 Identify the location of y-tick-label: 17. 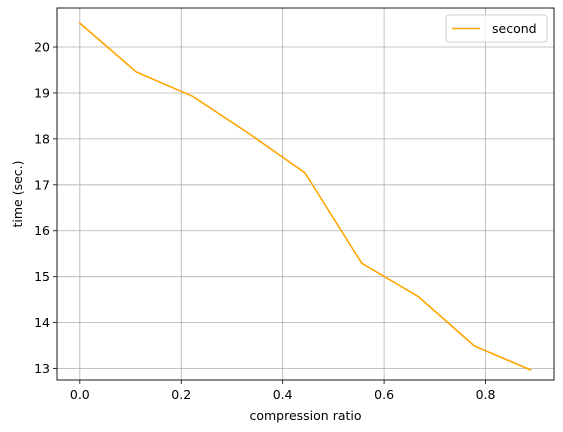
(42, 184).